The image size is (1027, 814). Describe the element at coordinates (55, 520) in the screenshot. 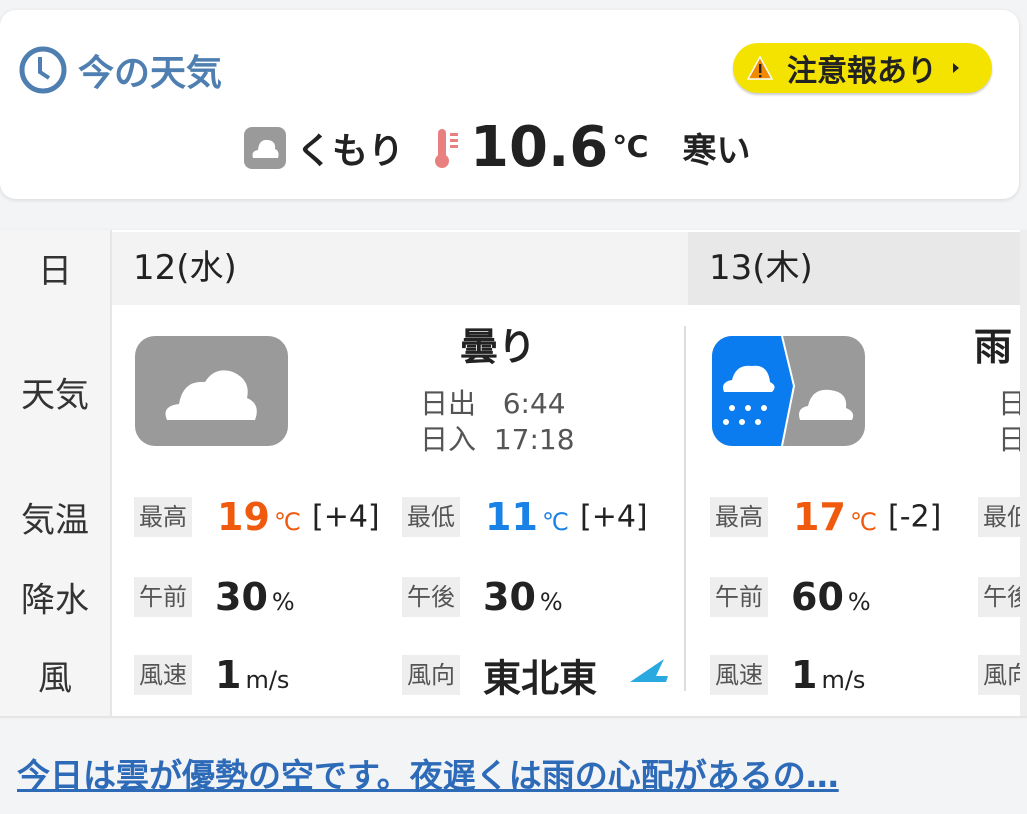

I see `row-label-temp: 気温` at that location.